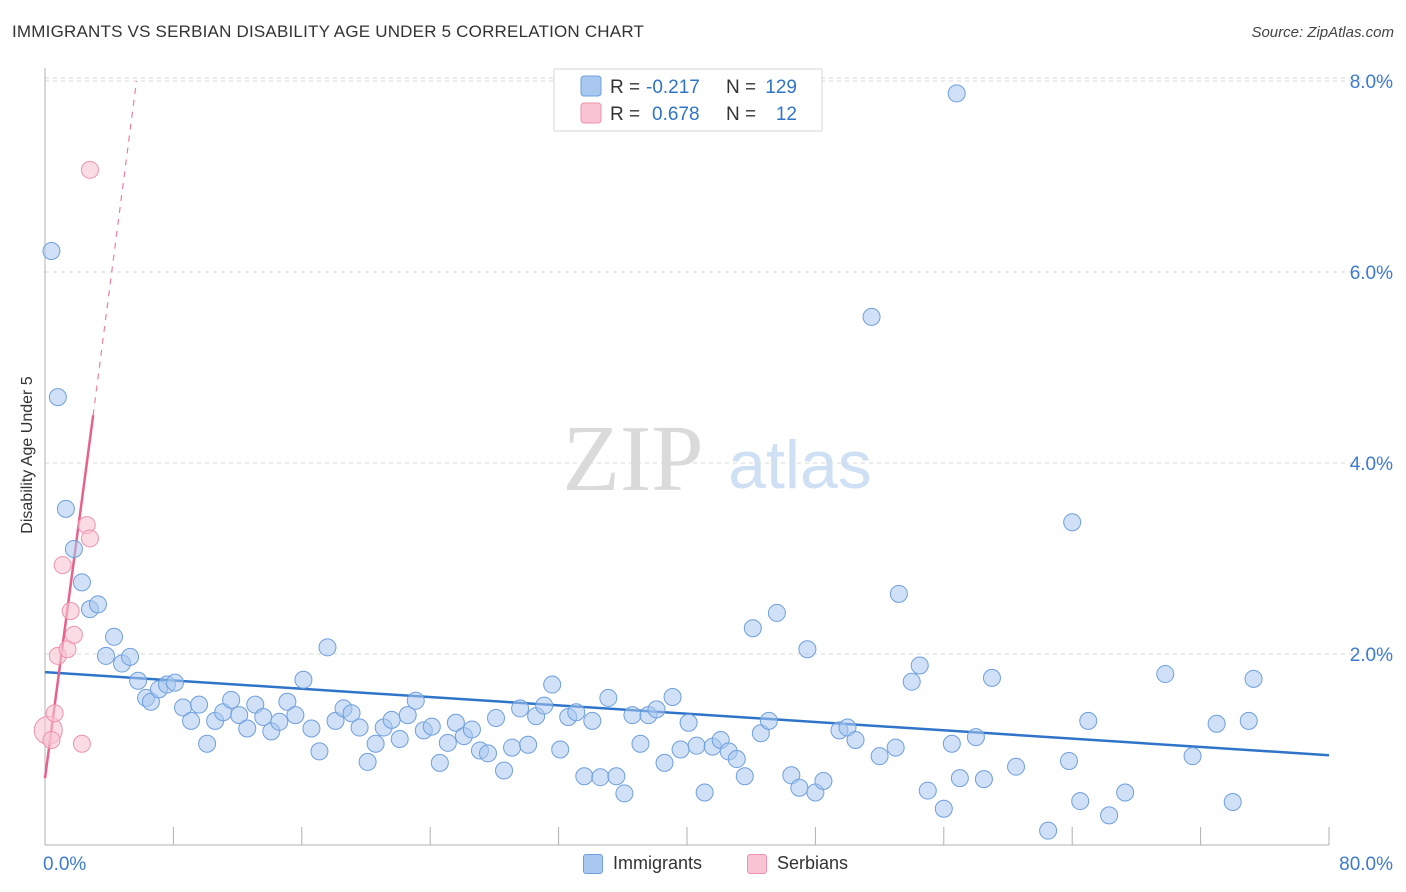  Describe the element at coordinates (593, 863) in the screenshot. I see `legend-swatch-immigrants-bottom` at that location.